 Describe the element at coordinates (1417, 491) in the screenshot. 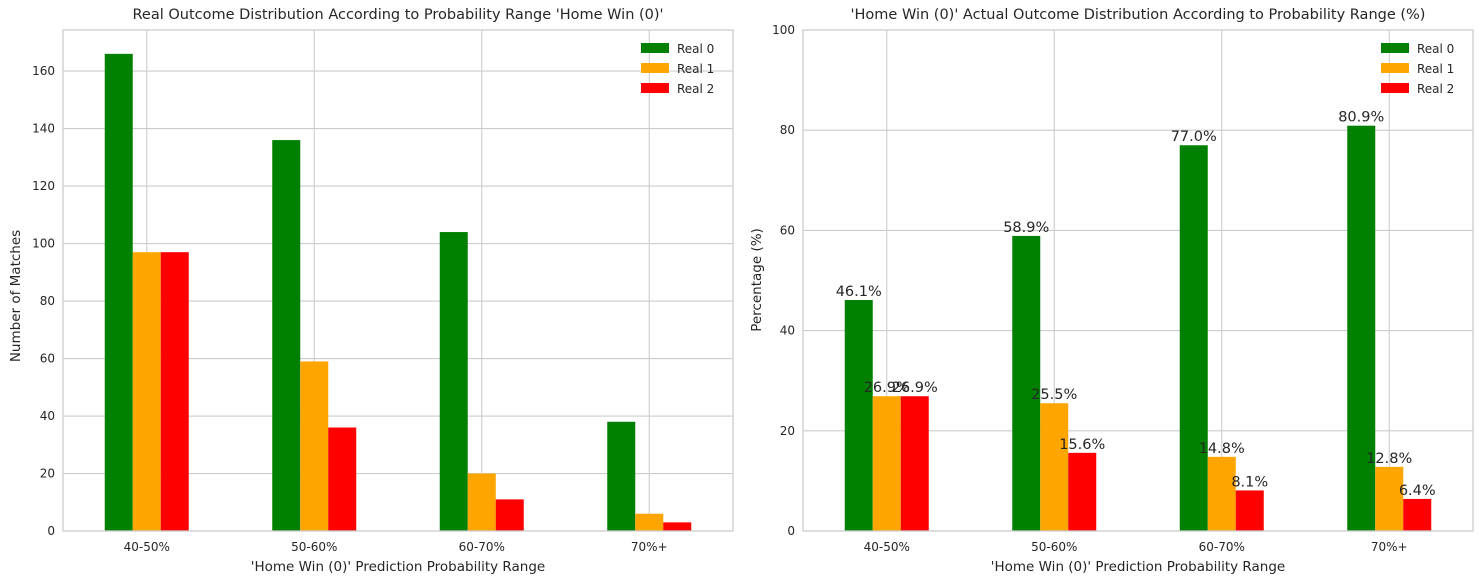

I see `percentage-chart-data-label: 6.4%` at that location.